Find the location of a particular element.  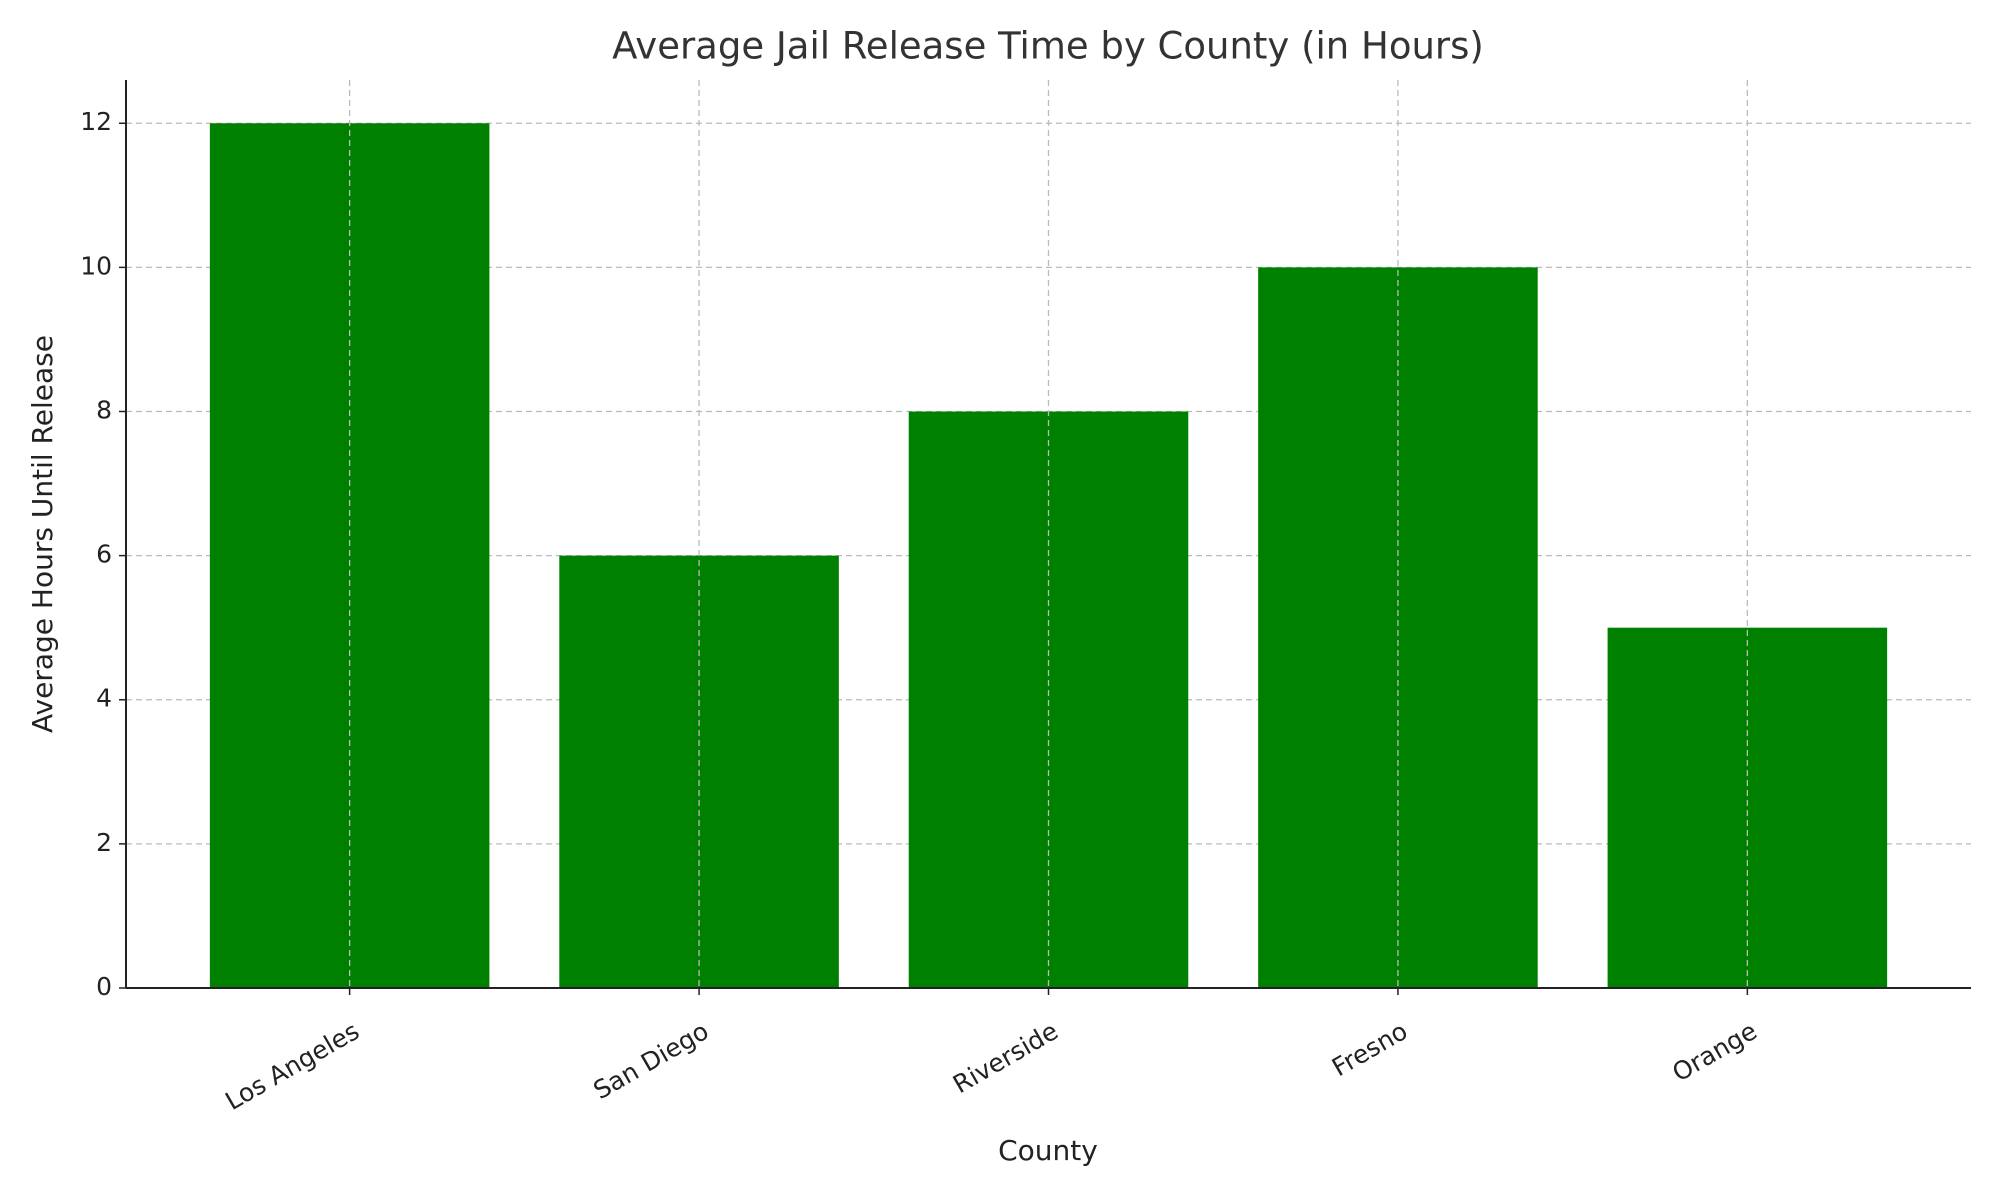

x-tick-label: Riverside is located at coordinates (1005, 1057).